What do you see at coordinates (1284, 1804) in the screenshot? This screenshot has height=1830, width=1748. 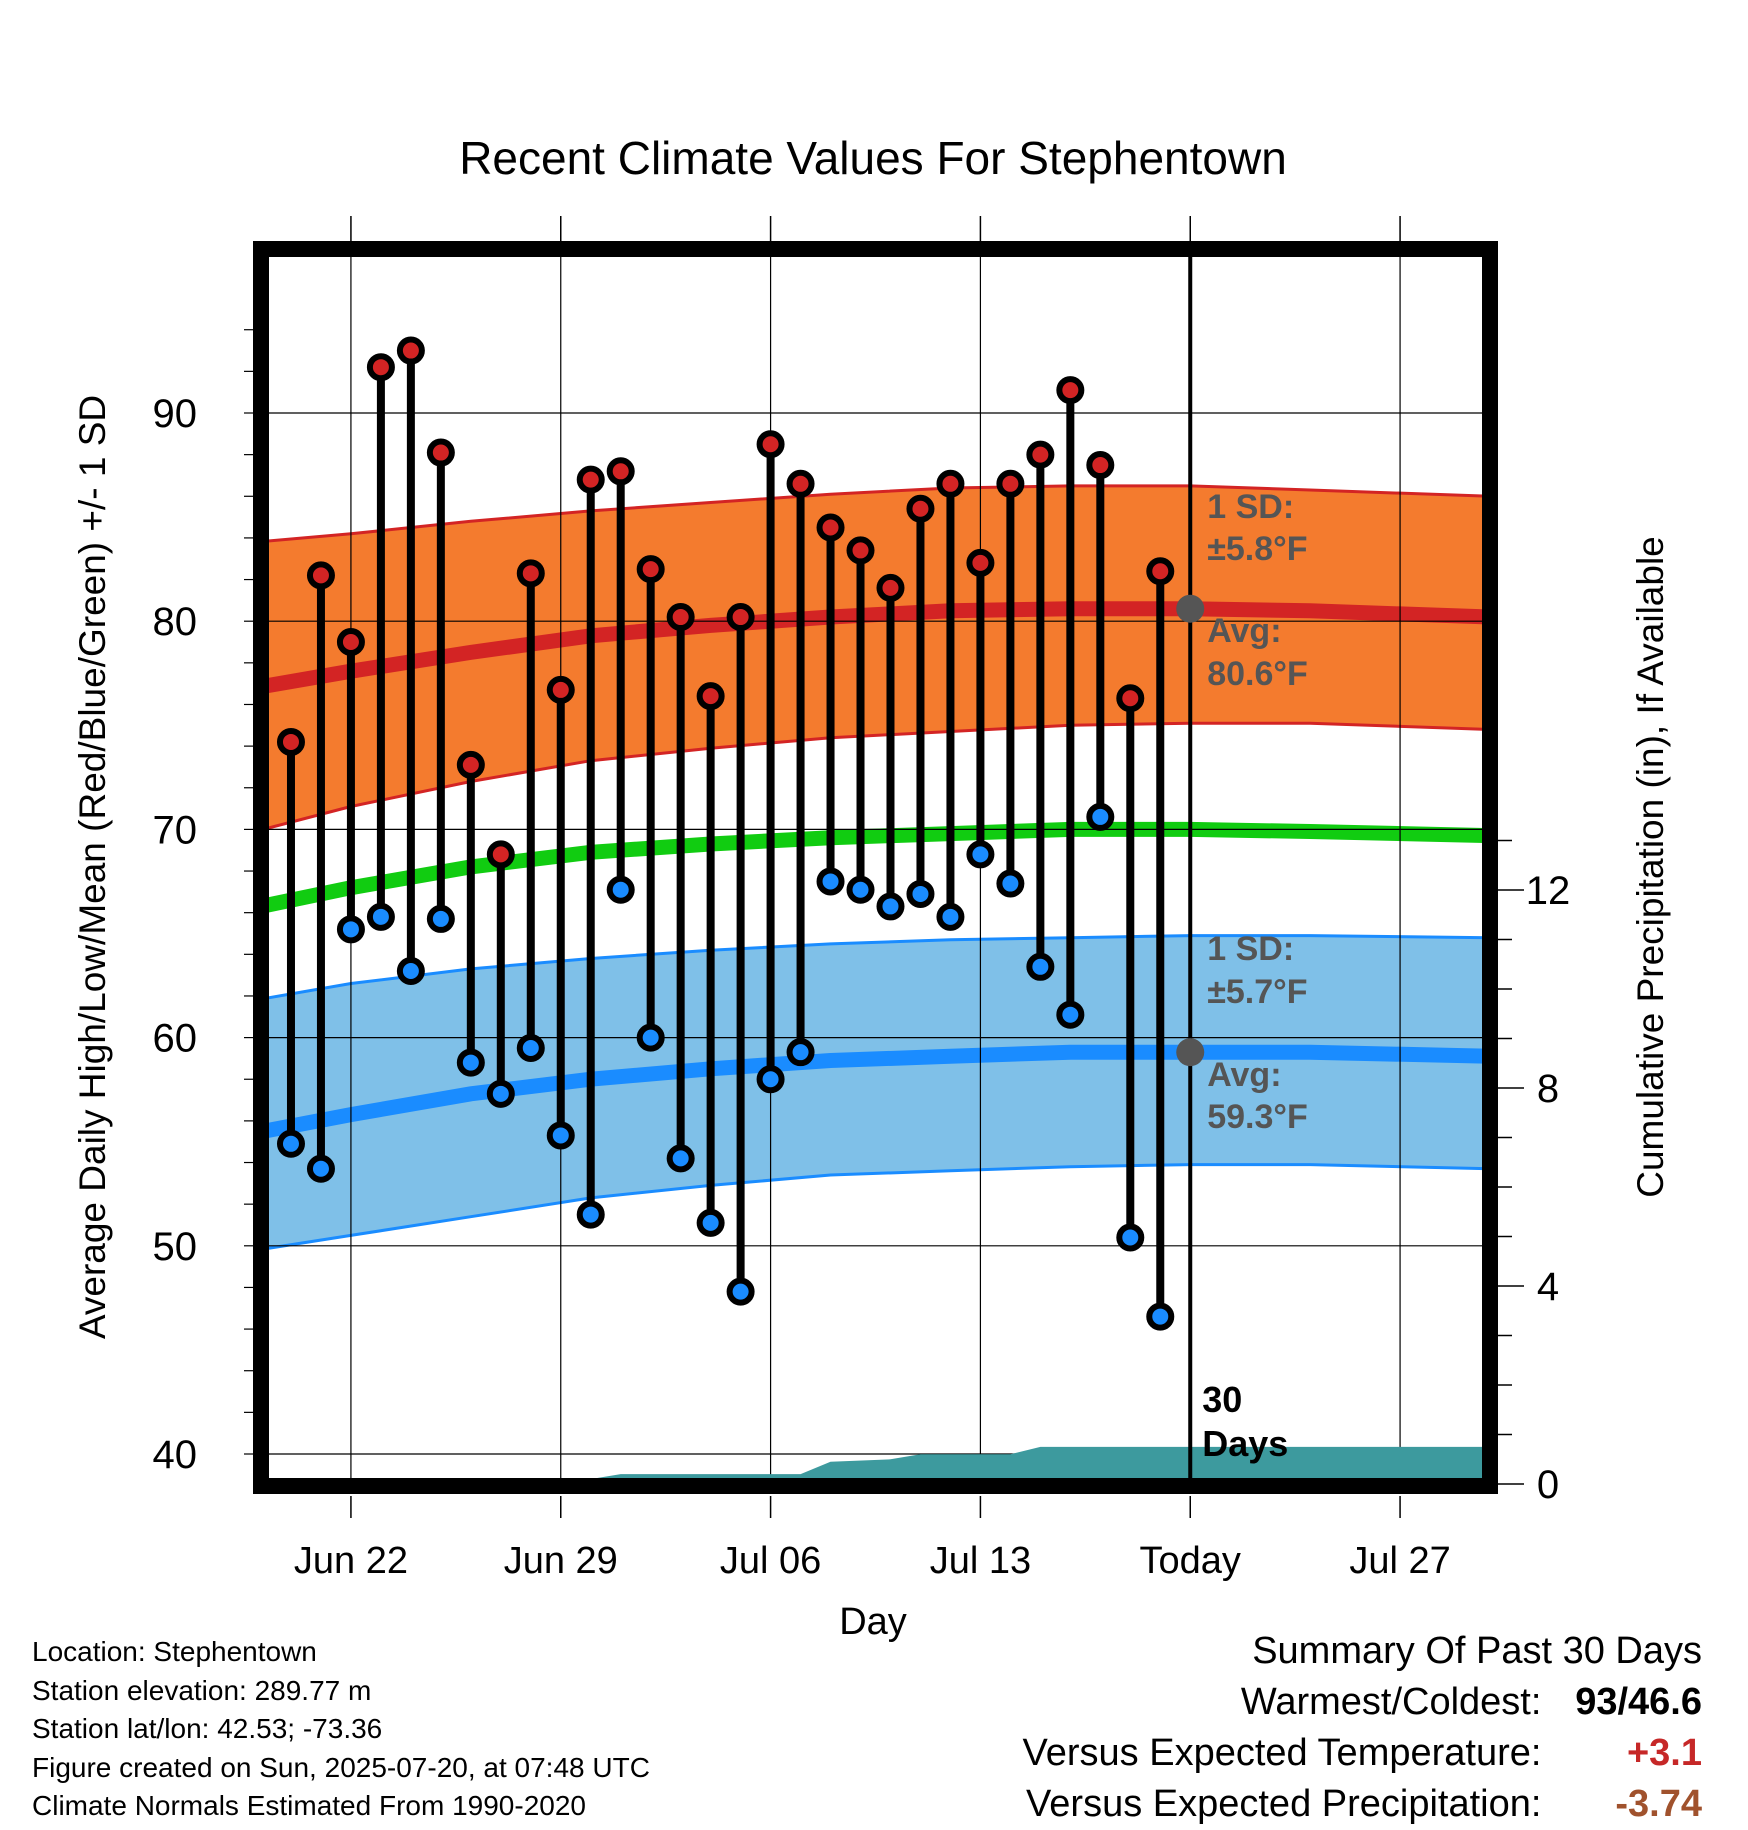 I see `precipitation-label: Versus Expected Precipitation:` at bounding box center [1284, 1804].